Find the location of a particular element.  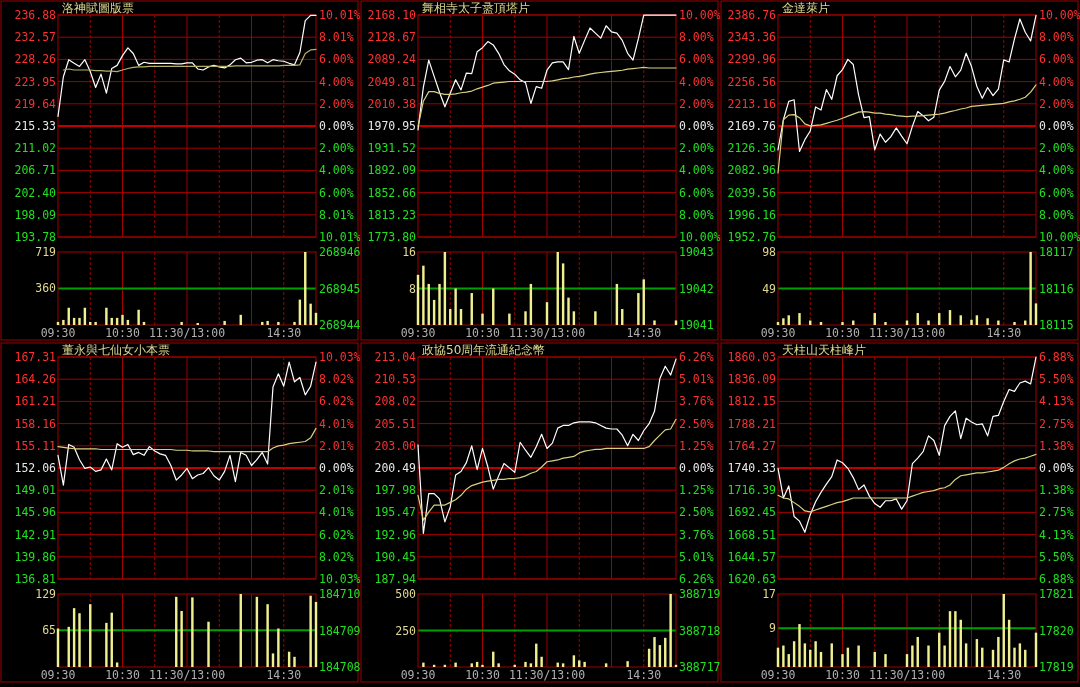

y-tick-label: 250 is located at coordinates (406, 630).